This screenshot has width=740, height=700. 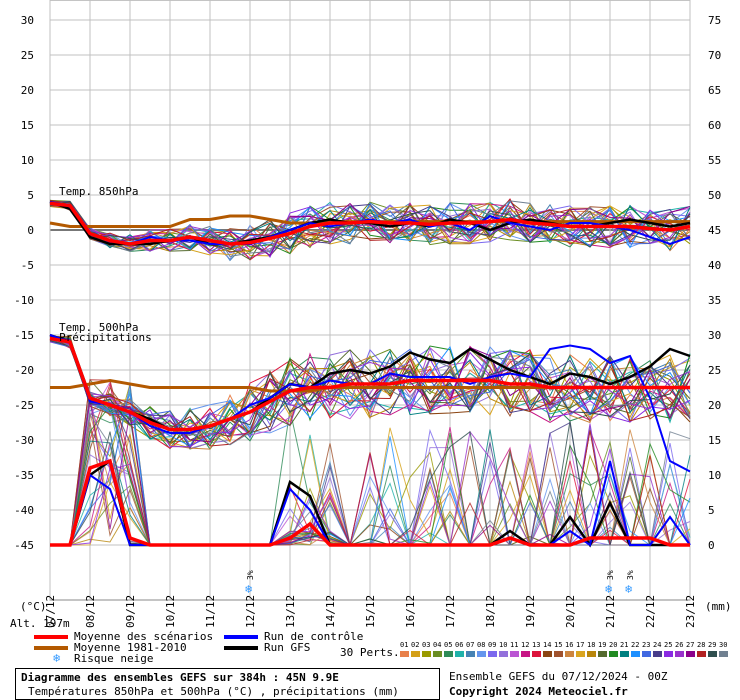 I want to click on pert-number: 03, so click(x=426, y=645).